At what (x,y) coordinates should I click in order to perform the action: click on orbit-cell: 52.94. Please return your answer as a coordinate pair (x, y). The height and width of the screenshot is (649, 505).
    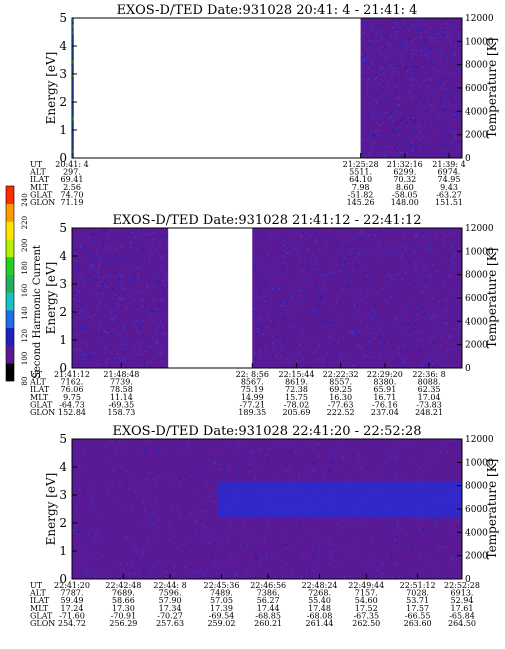
    Looking at the image, I should click on (462, 600).